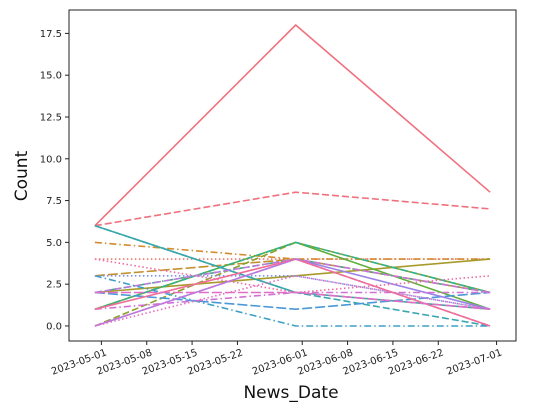  What do you see at coordinates (54, 285) in the screenshot?
I see `y-tick-label: 2.5` at bounding box center [54, 285].